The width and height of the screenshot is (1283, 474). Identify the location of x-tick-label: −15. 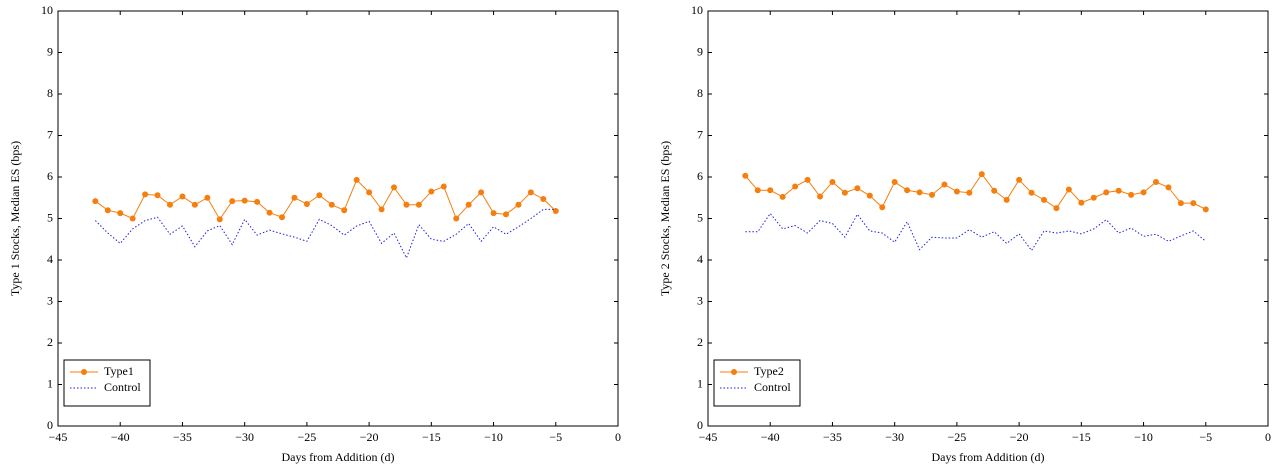
(1081, 437).